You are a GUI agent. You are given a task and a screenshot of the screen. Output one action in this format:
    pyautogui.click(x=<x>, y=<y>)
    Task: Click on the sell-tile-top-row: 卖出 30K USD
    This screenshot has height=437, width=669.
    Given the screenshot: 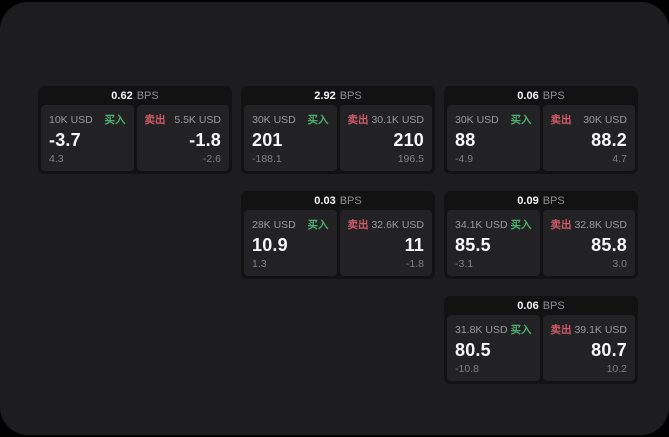 What is the action you would take?
    pyautogui.click(x=589, y=119)
    